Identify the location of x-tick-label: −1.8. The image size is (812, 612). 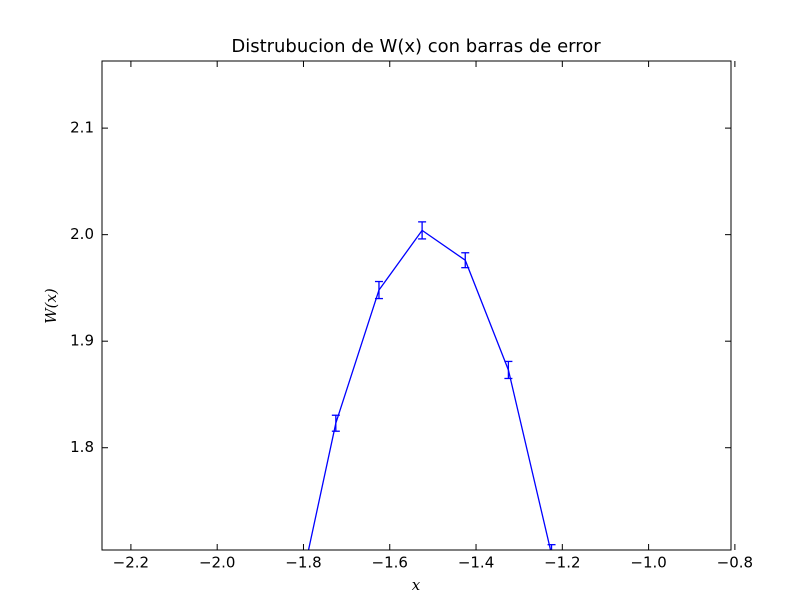
(303, 563).